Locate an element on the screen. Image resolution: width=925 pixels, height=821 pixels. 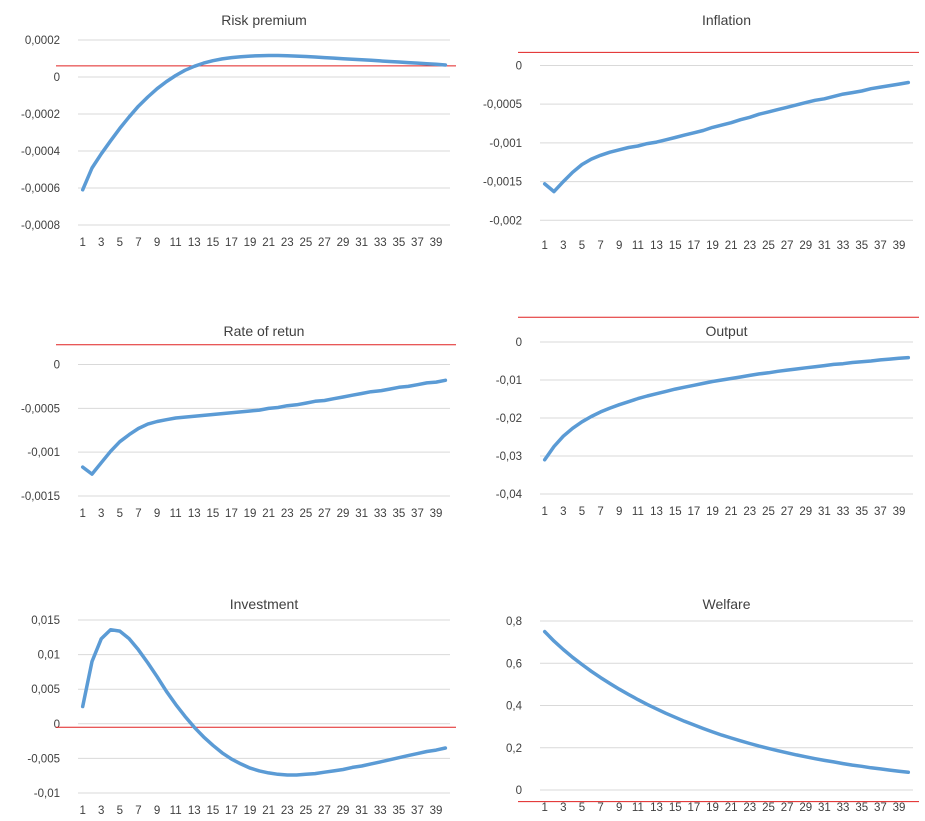
chart-title: Investment is located at coordinates (264, 604).